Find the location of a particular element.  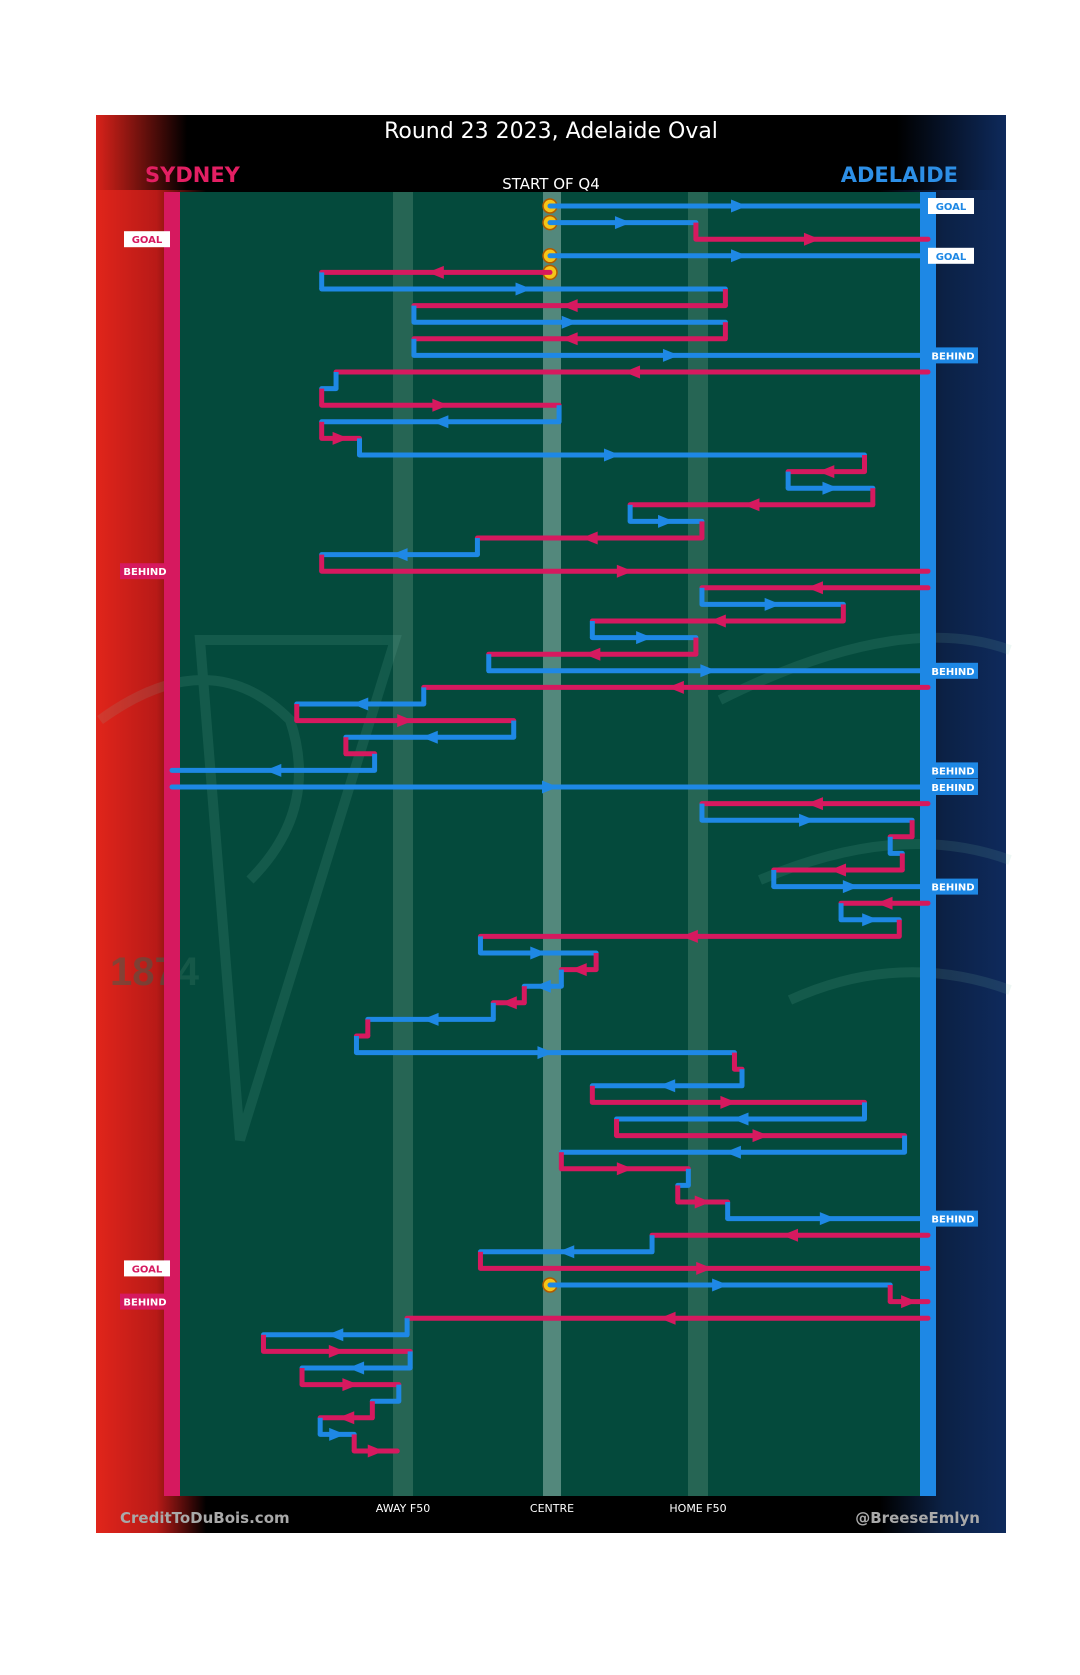

team-right-label: ADELAIDE is located at coordinates (899, 175).